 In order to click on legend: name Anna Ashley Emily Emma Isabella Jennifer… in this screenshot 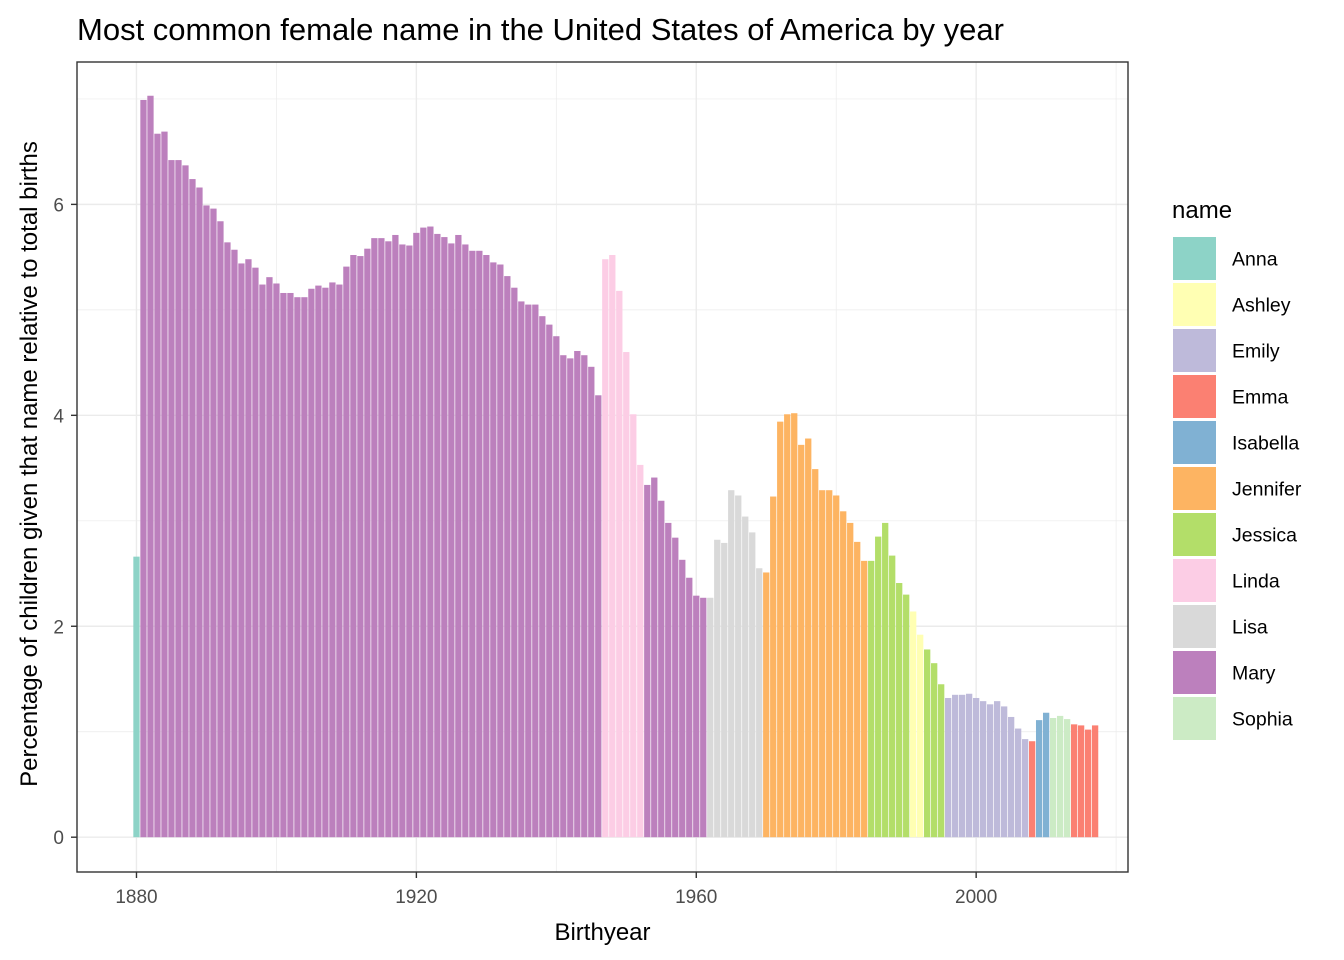, I will do `click(1237, 468)`.